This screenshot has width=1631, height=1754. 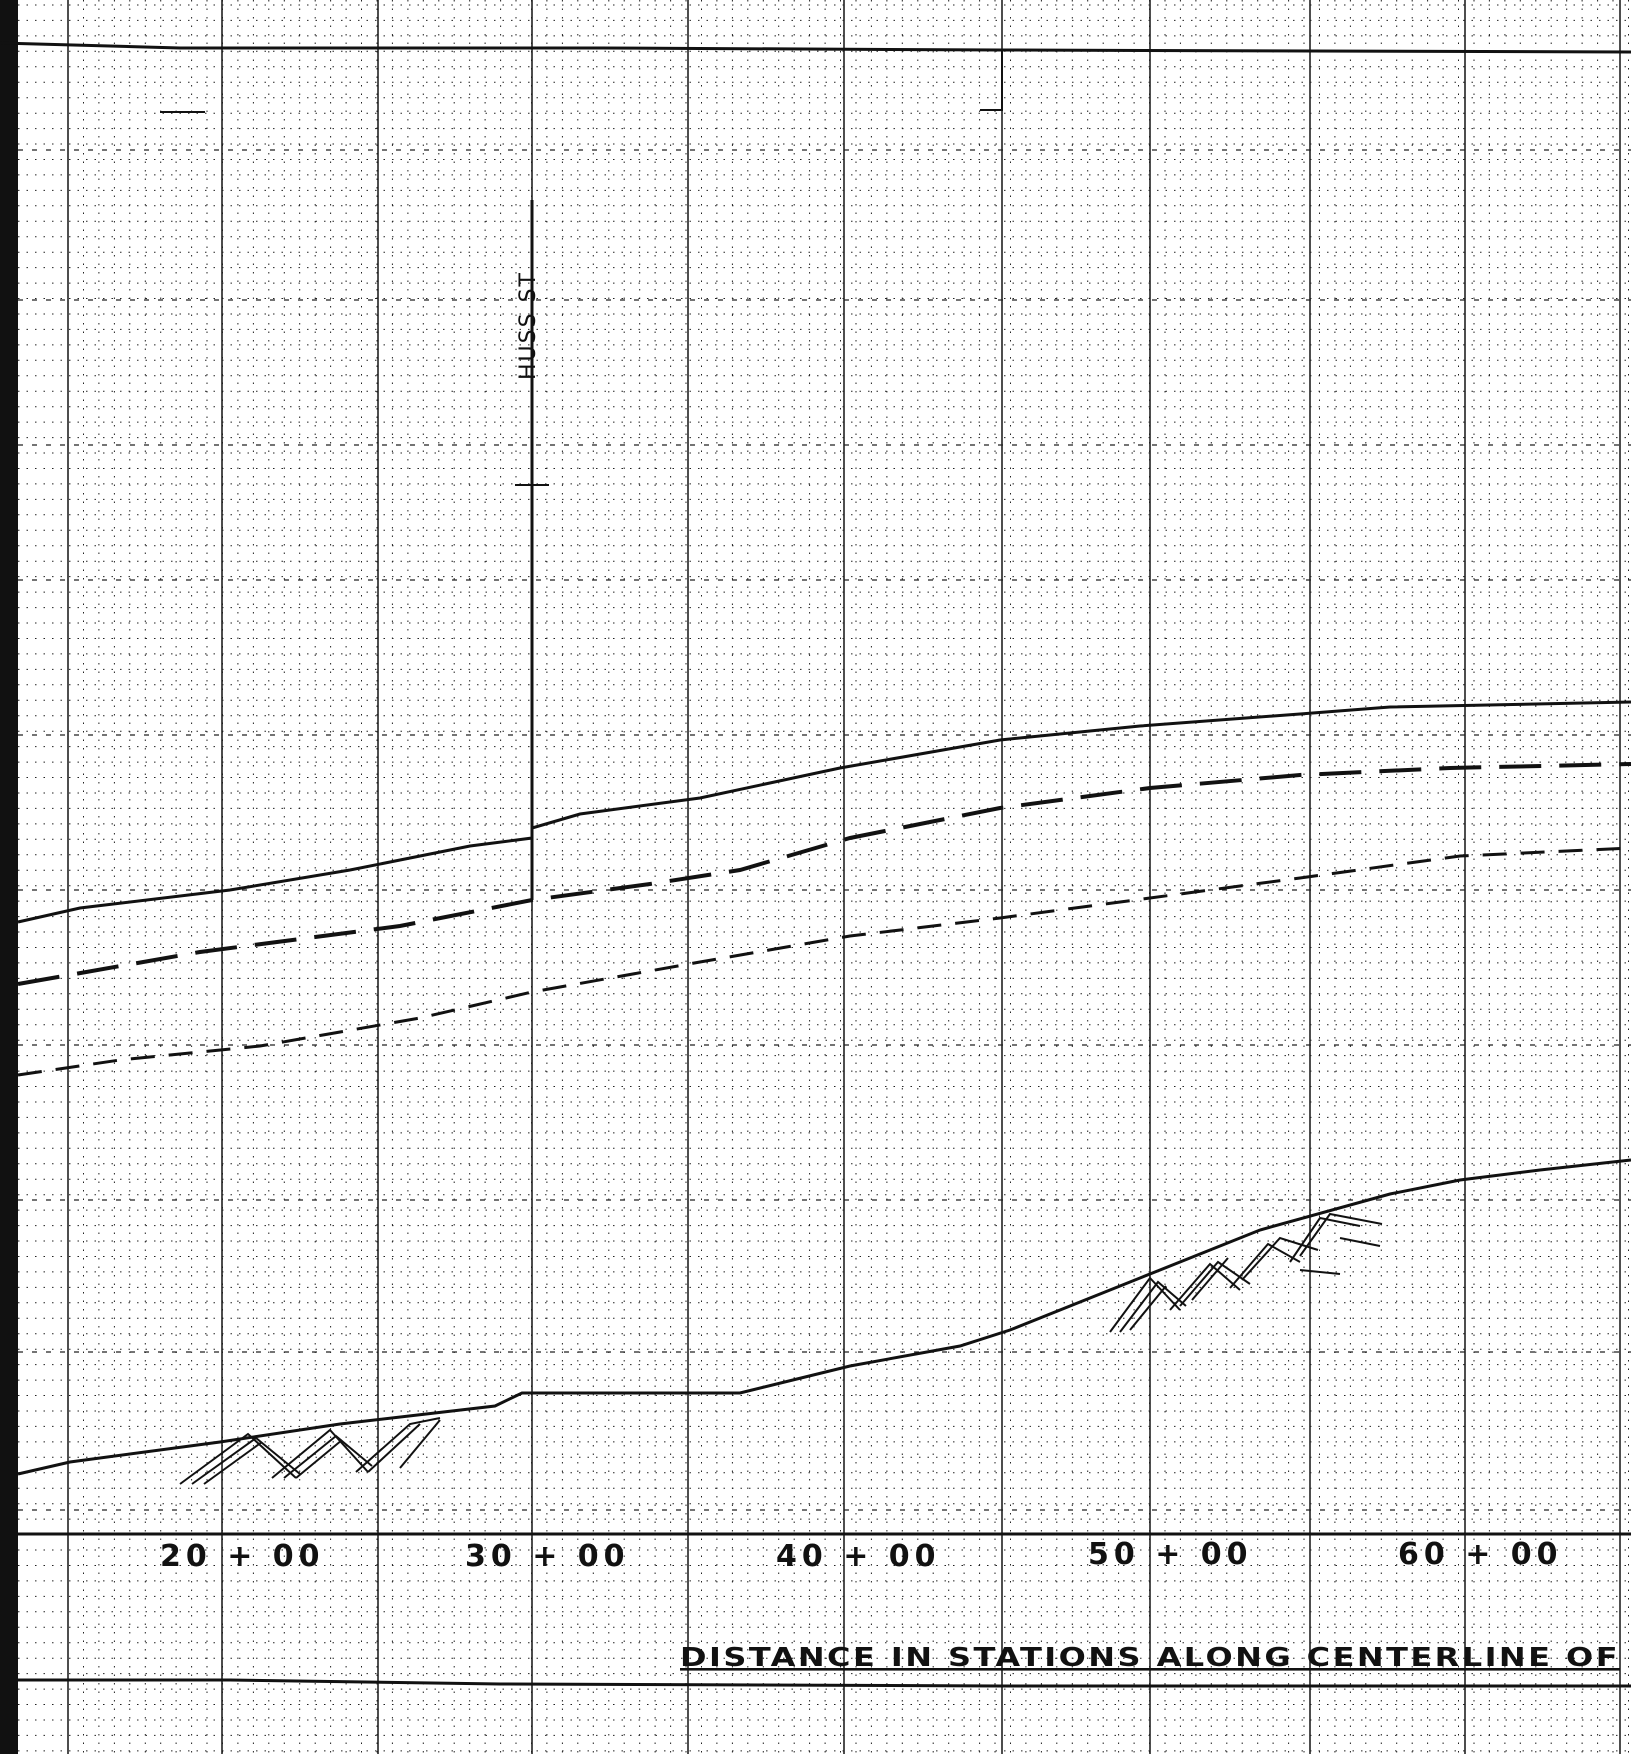 I want to click on station-label-30: 30 + 00, so click(x=547, y=1556).